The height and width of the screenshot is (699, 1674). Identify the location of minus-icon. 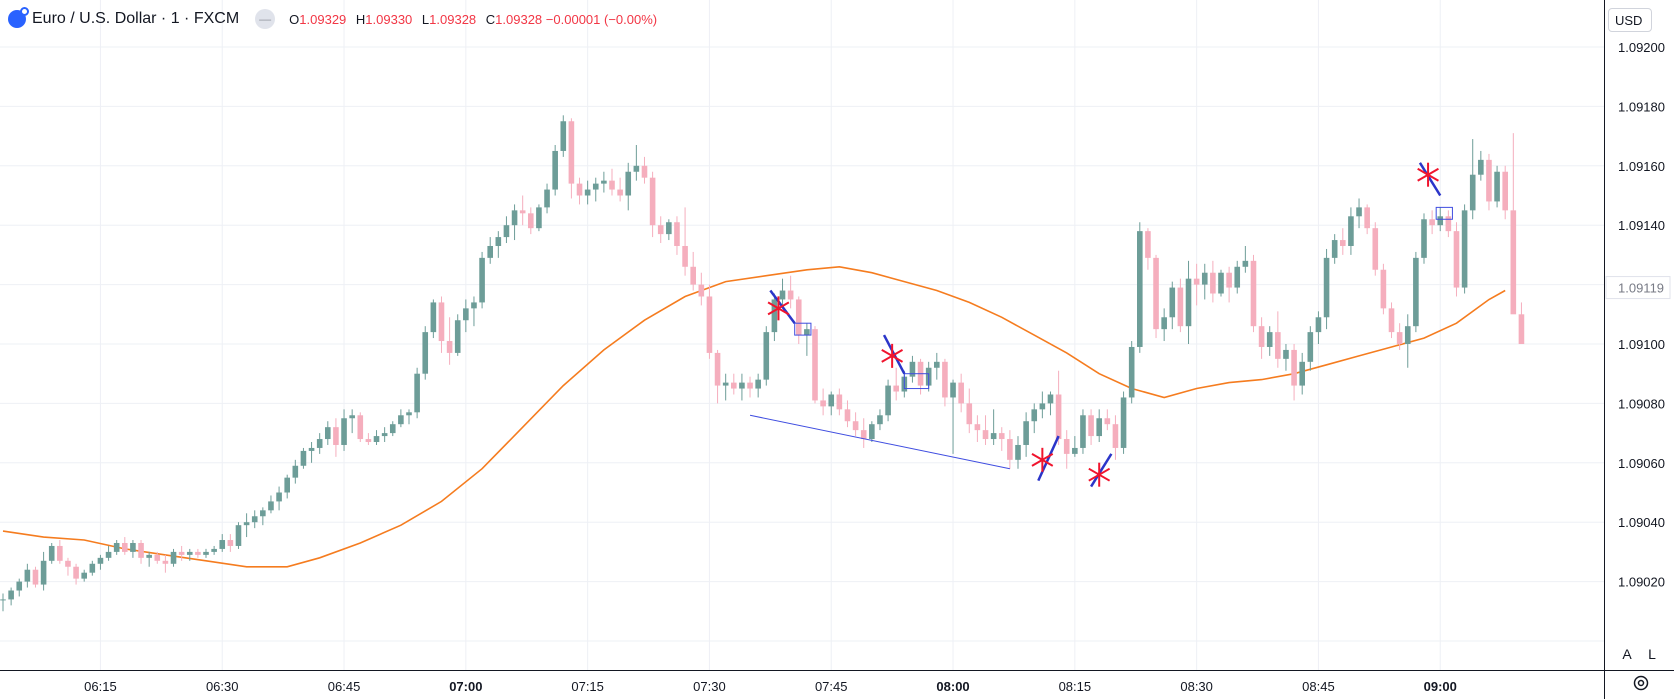
(265, 19).